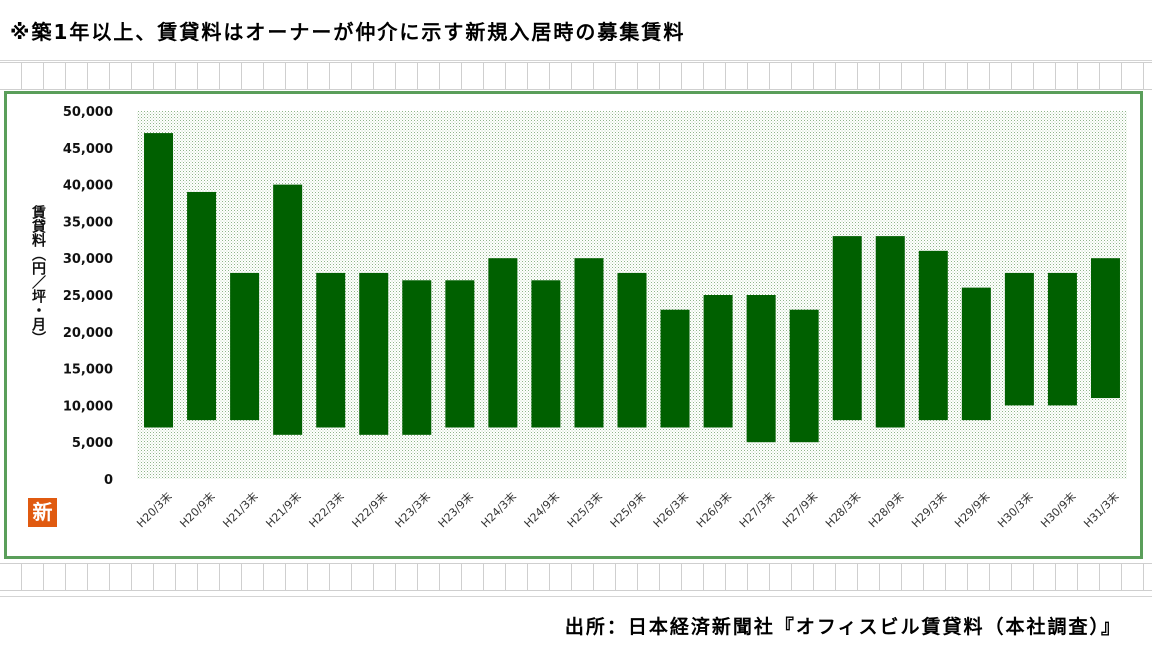 This screenshot has width=1152, height=648. Describe the element at coordinates (713, 509) in the screenshot. I see `x-tick-label: H26/9末` at that location.